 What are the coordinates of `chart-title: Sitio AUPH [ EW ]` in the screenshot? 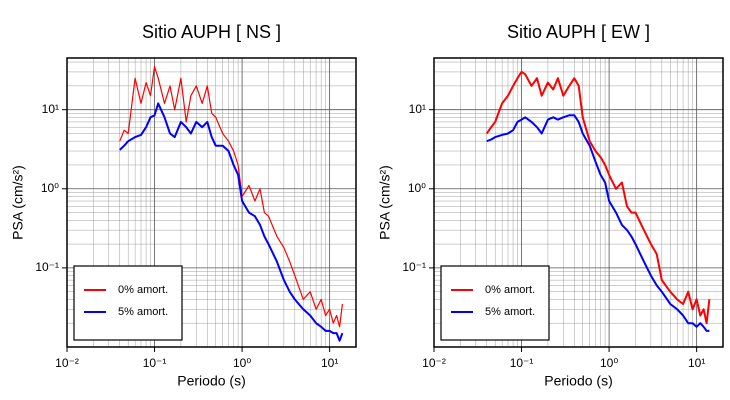 It's located at (578, 32).